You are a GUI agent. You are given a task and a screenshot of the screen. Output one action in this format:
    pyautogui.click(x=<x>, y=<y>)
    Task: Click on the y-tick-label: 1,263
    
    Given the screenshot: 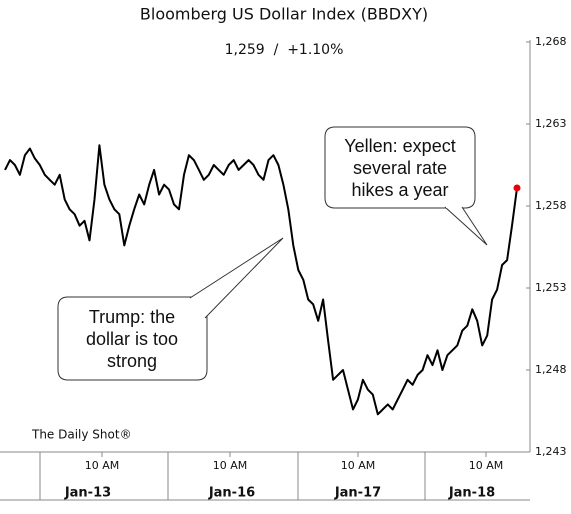 What is the action you would take?
    pyautogui.click(x=551, y=123)
    